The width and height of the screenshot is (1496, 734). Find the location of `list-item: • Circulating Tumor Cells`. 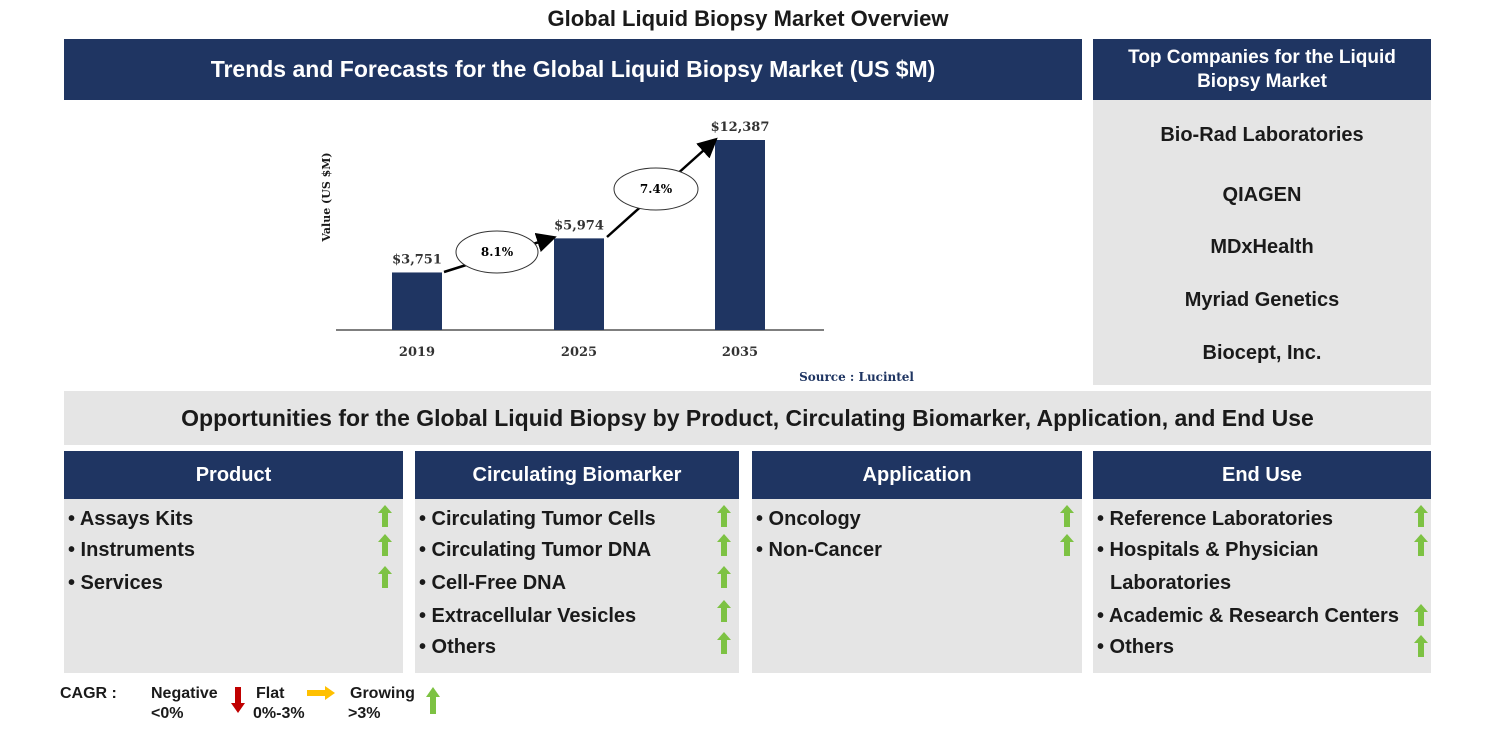

list-item: • Circulating Tumor Cells is located at coordinates (537, 519).